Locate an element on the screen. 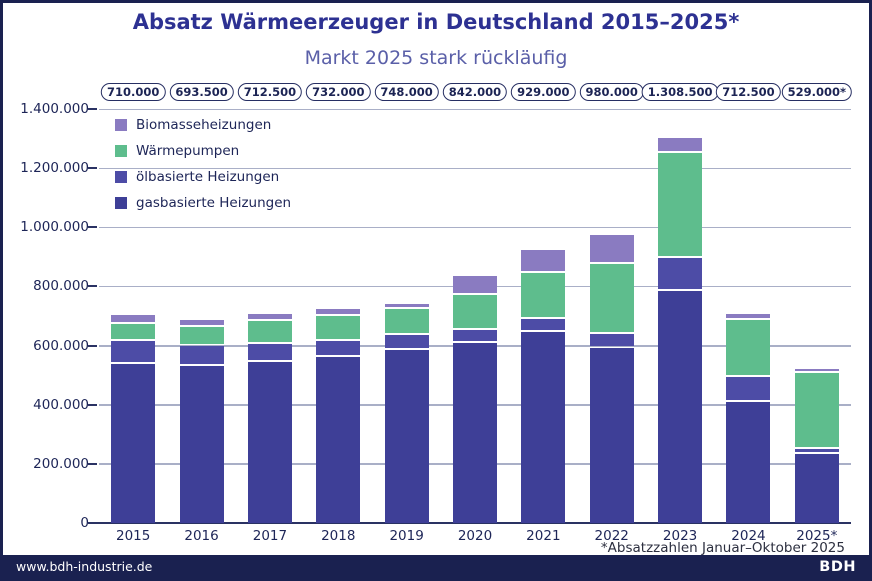 This screenshot has height=581, width=872. bar-segment-Wärmepumpen-2021 is located at coordinates (543, 295).